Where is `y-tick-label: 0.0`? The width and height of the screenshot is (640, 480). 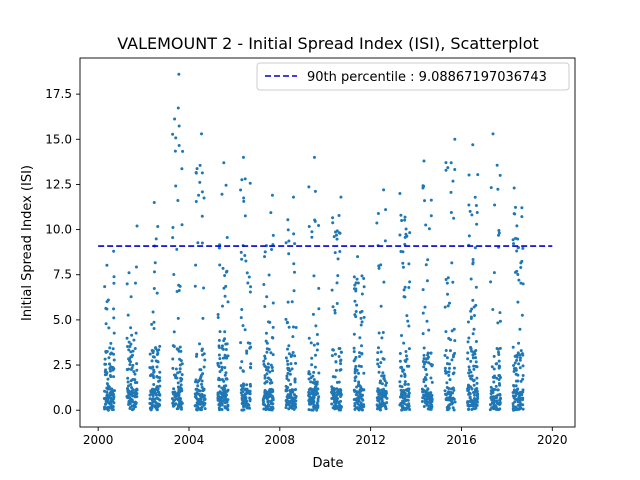 y-tick-label: 0.0 is located at coordinates (62, 410).